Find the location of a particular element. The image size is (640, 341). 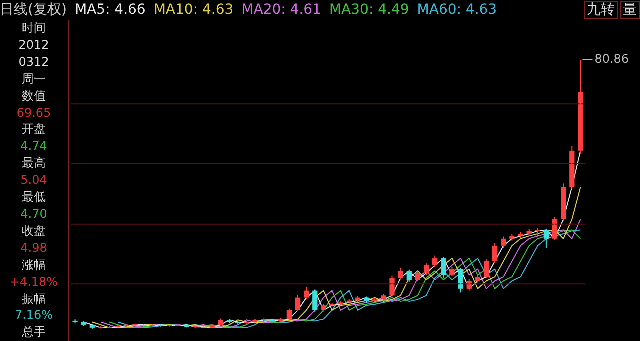

text: MA60: 4.63 is located at coordinates (457, 10).